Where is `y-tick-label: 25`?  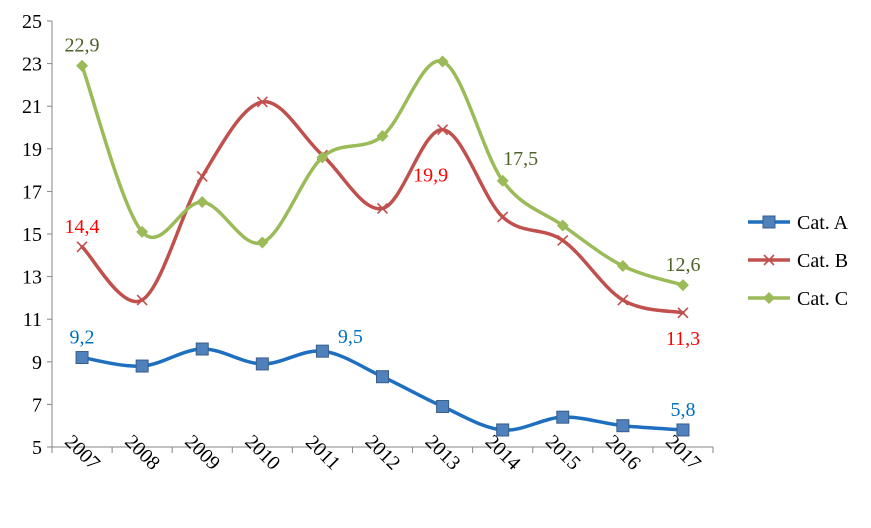 y-tick-label: 25 is located at coordinates (32, 22).